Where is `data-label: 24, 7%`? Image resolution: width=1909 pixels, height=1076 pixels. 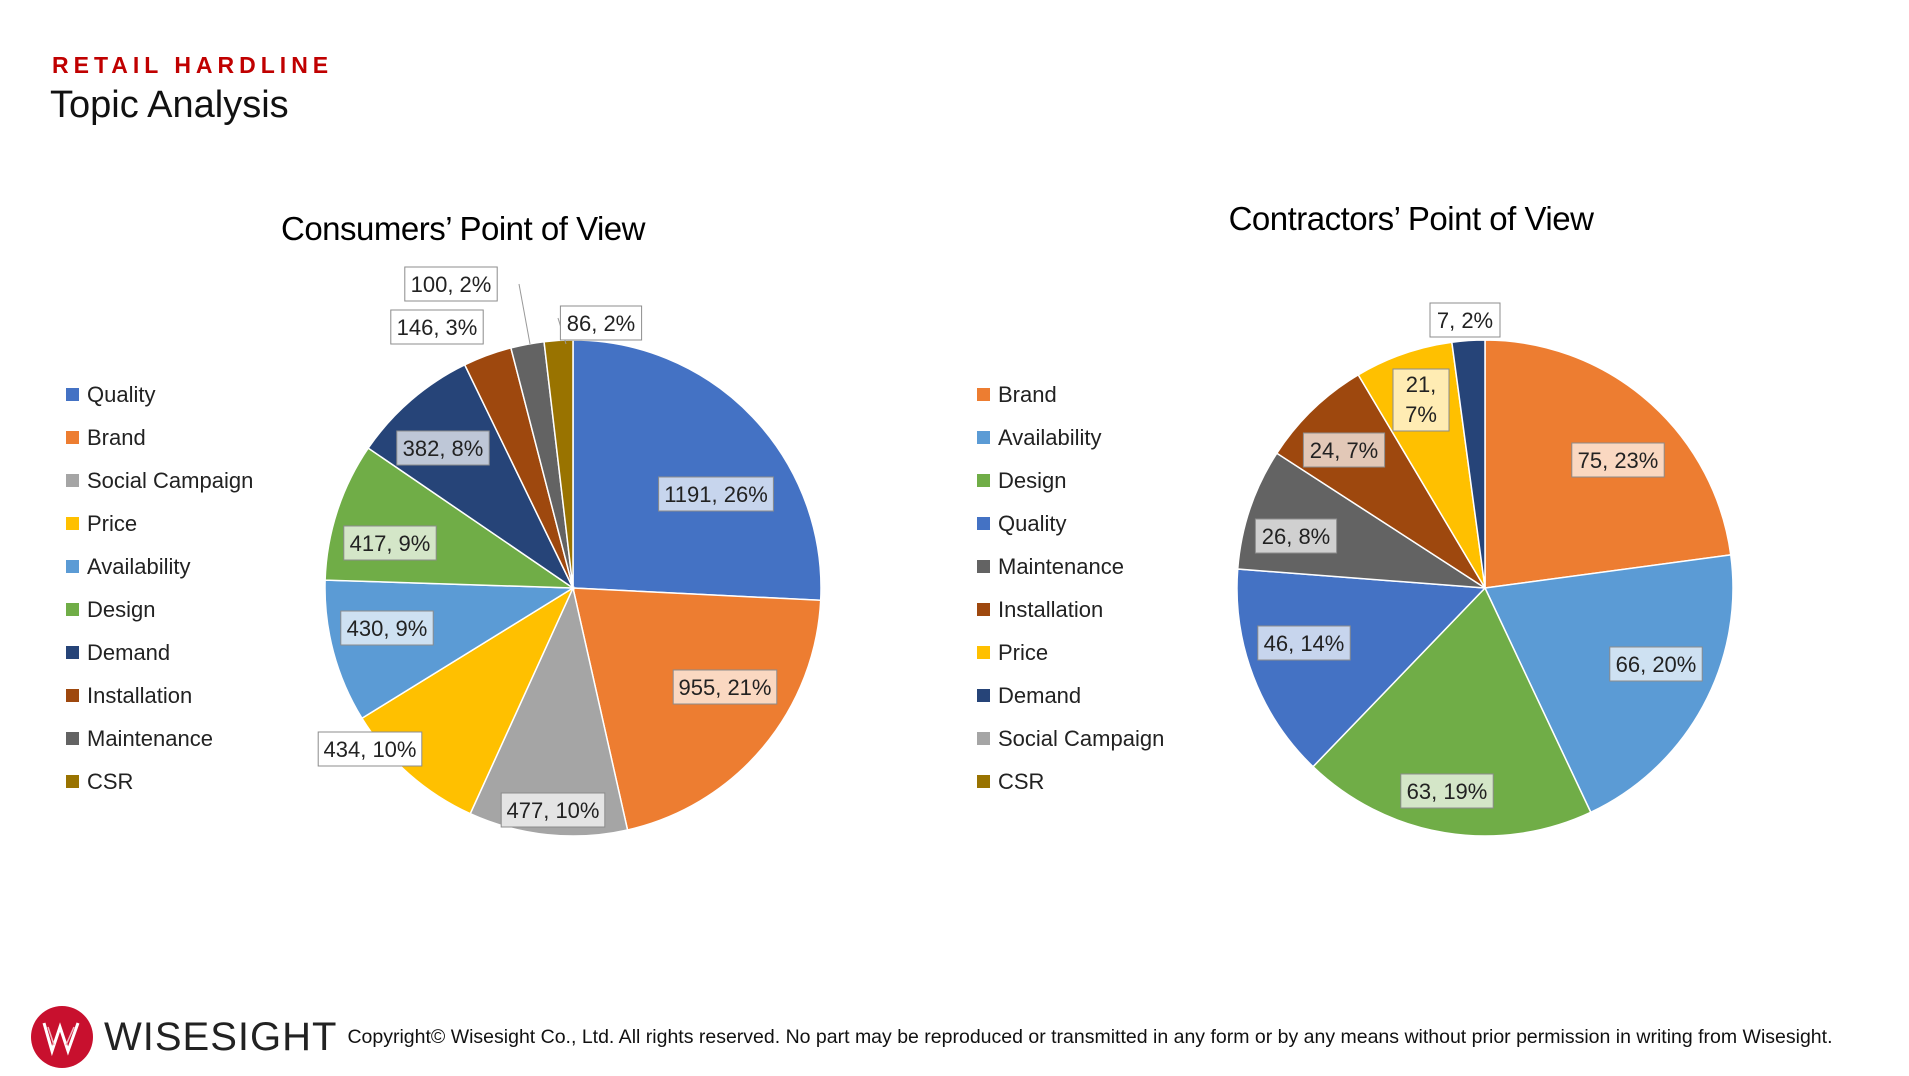
data-label: 24, 7% is located at coordinates (1344, 450).